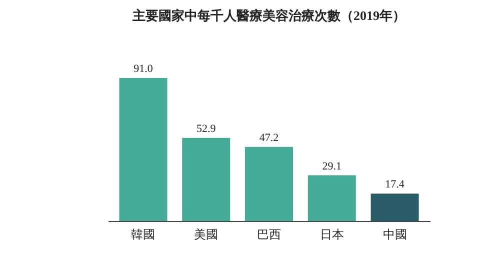 The height and width of the screenshot is (265, 499). I want to click on x-tick-label: 韓國, so click(143, 235).